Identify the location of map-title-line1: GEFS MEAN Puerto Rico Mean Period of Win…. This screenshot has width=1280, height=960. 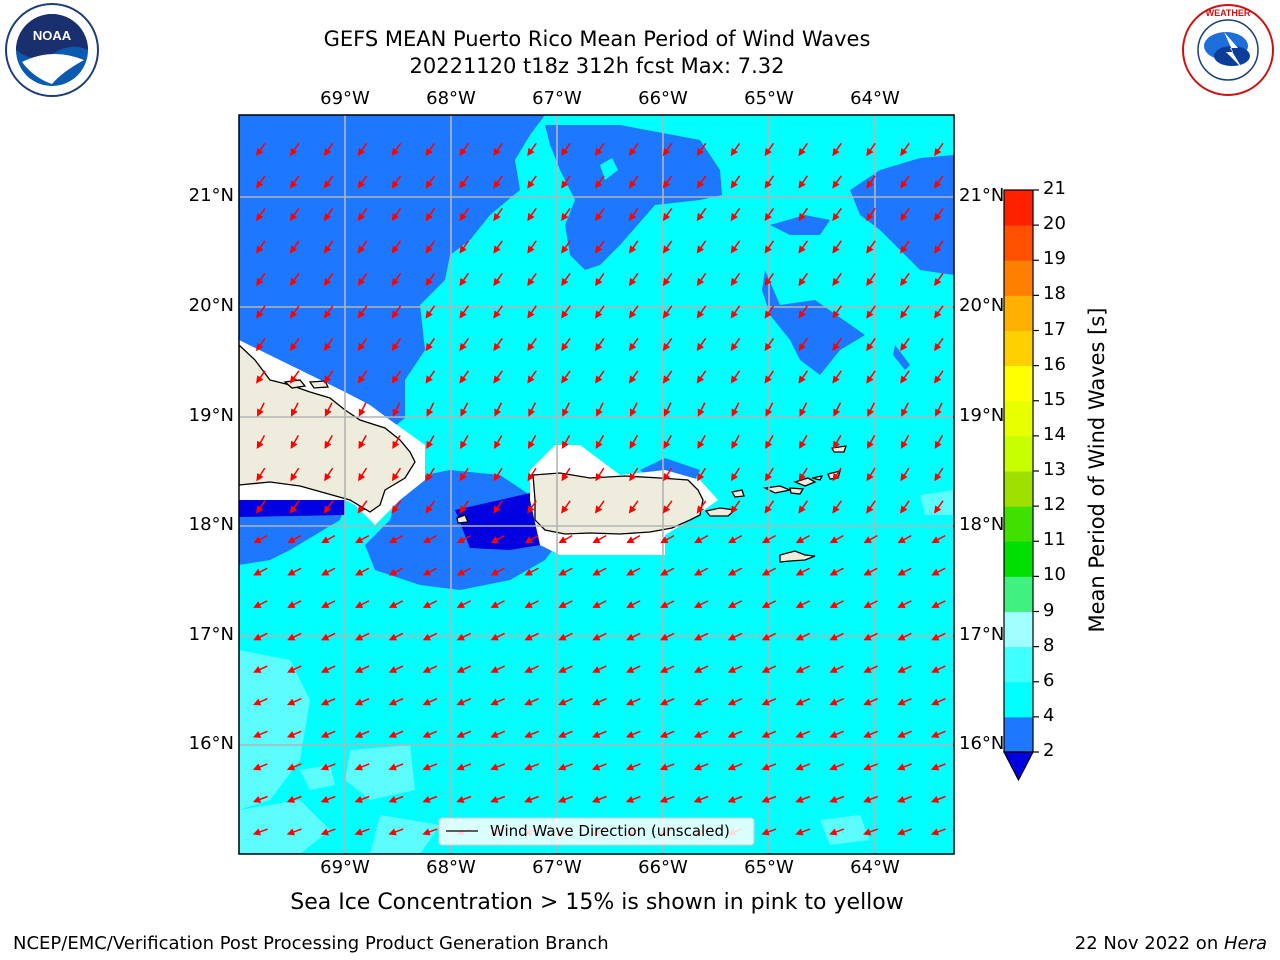
(597, 39).